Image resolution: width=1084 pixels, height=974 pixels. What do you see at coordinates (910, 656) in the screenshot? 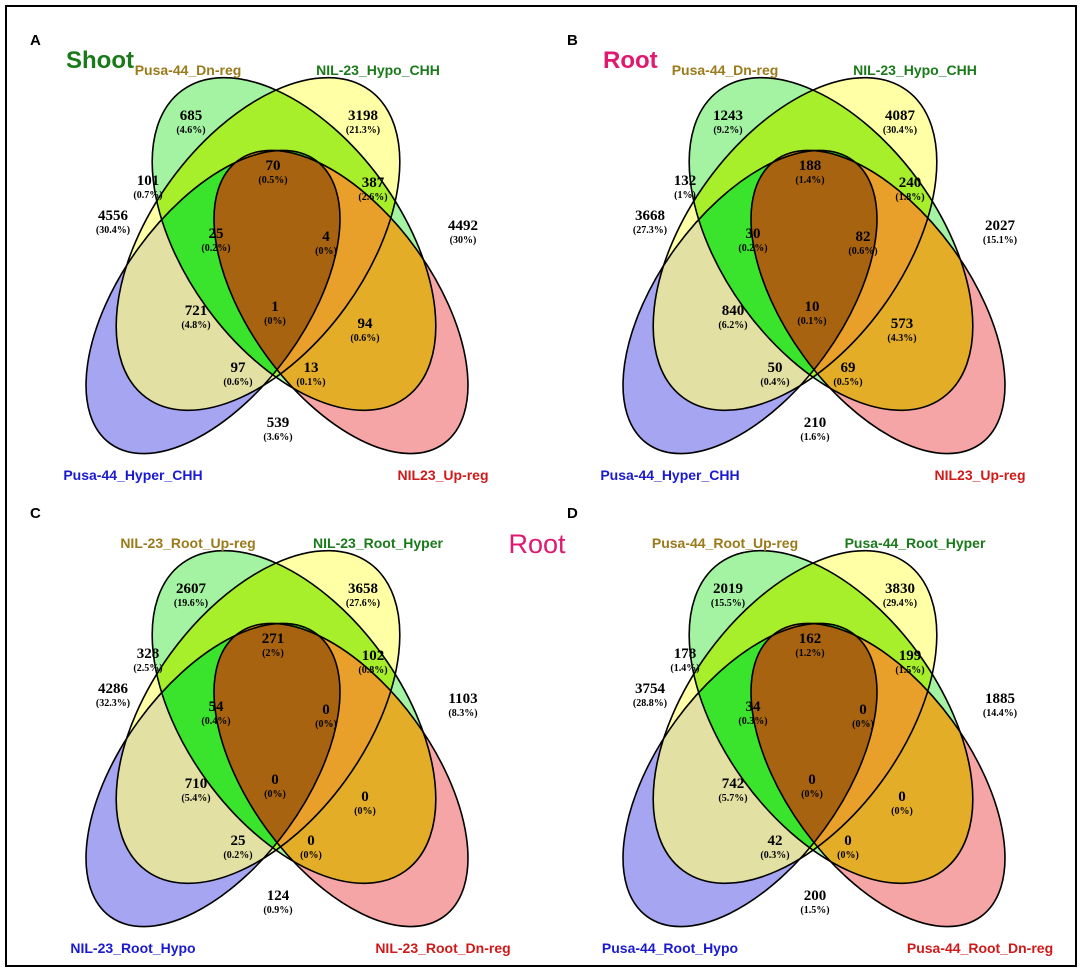
I see `region-count-cd: 199` at bounding box center [910, 656].